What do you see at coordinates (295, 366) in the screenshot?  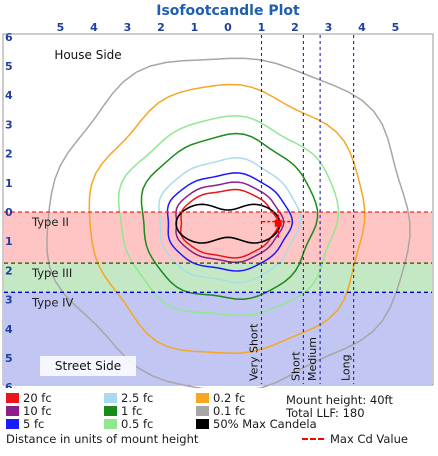 I see `range-label-short: Short` at bounding box center [295, 366].